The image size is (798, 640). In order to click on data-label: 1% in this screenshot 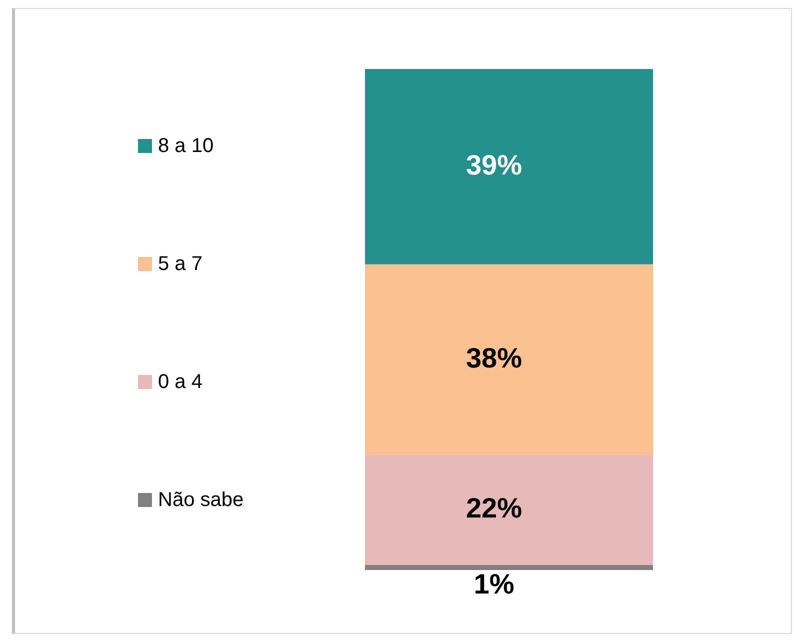, I will do `click(494, 584)`.